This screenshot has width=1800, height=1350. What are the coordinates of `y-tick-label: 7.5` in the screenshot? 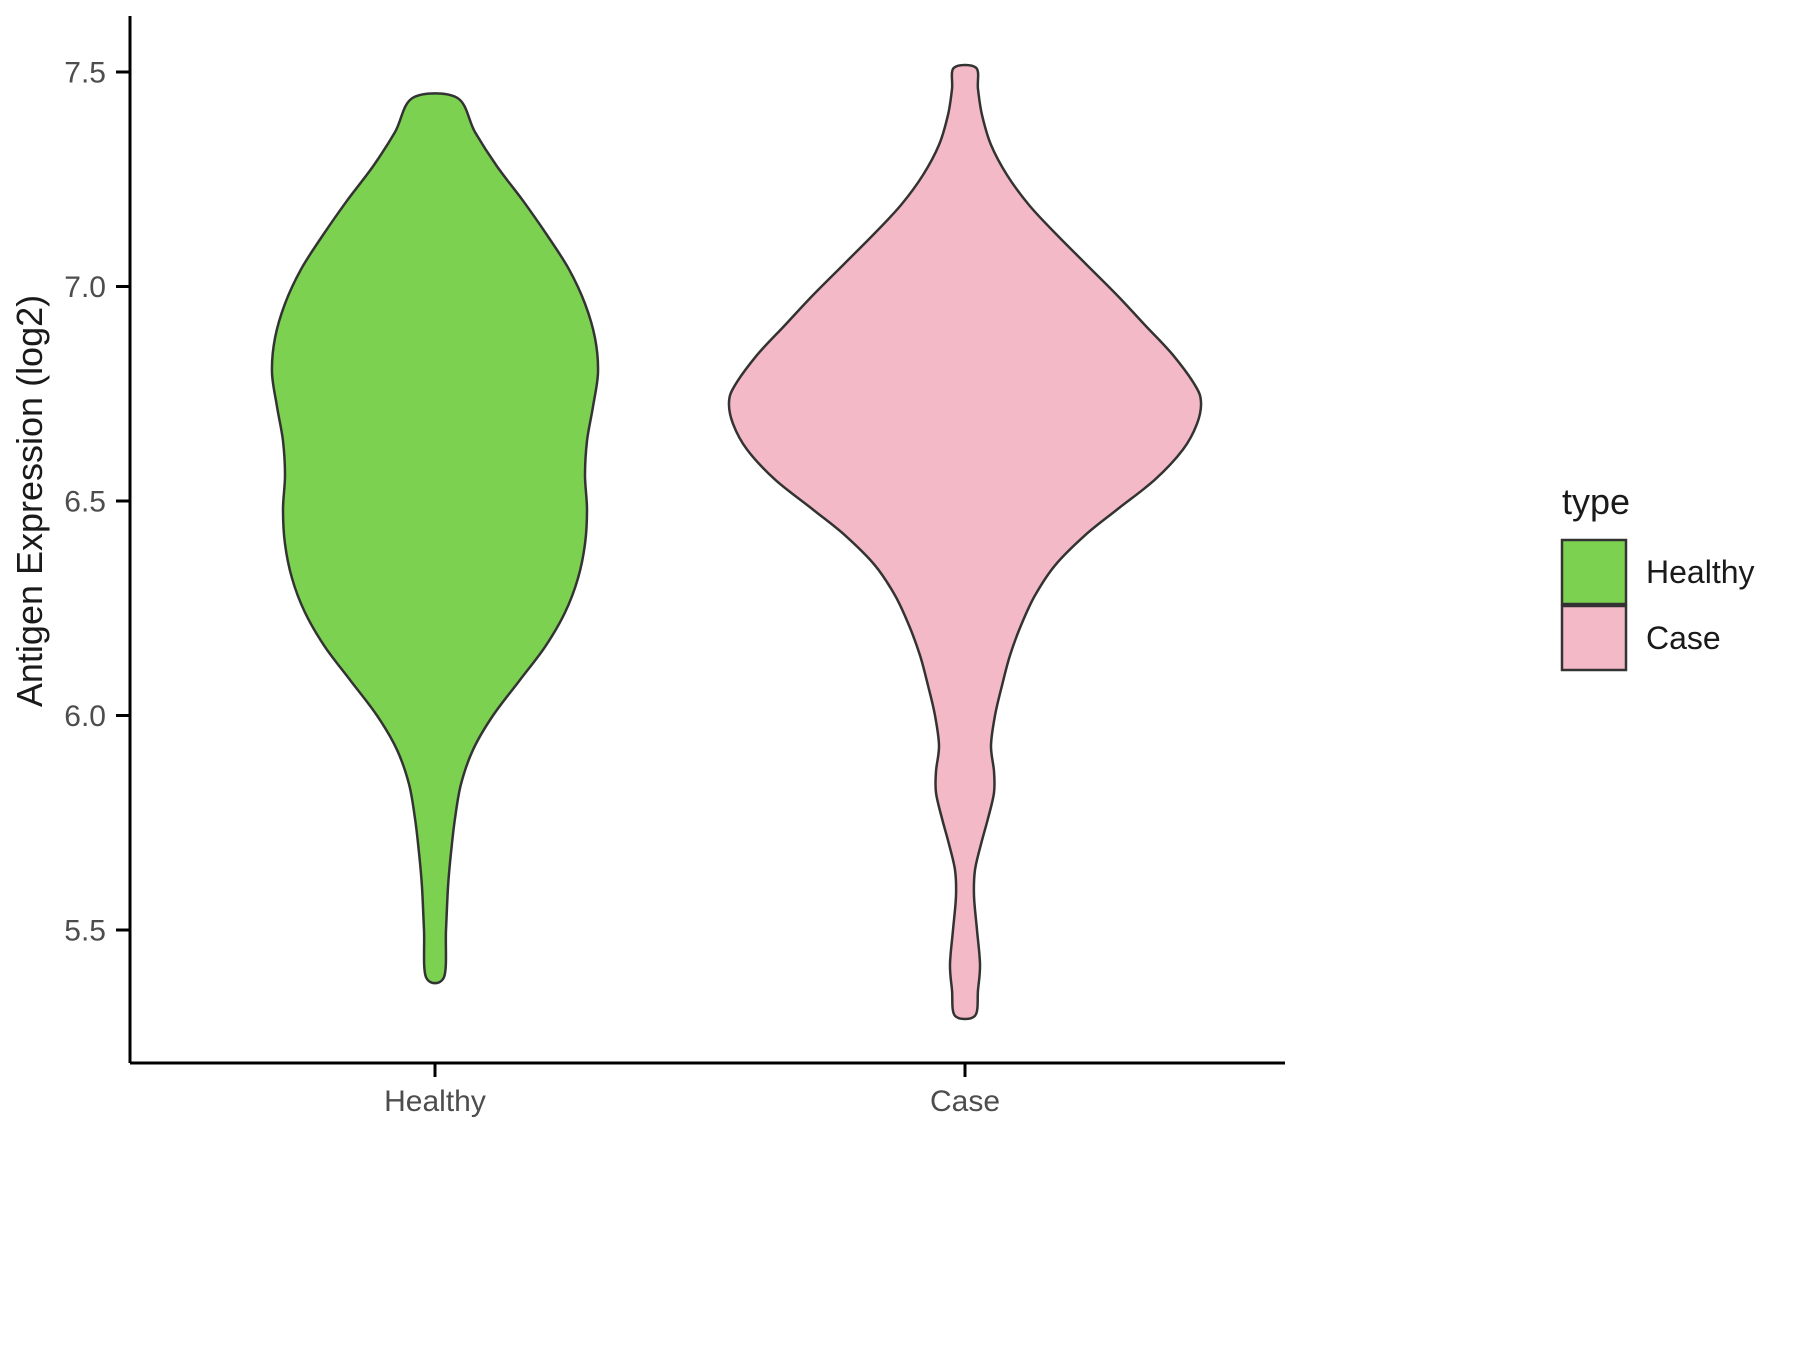 It's located at (85, 73).